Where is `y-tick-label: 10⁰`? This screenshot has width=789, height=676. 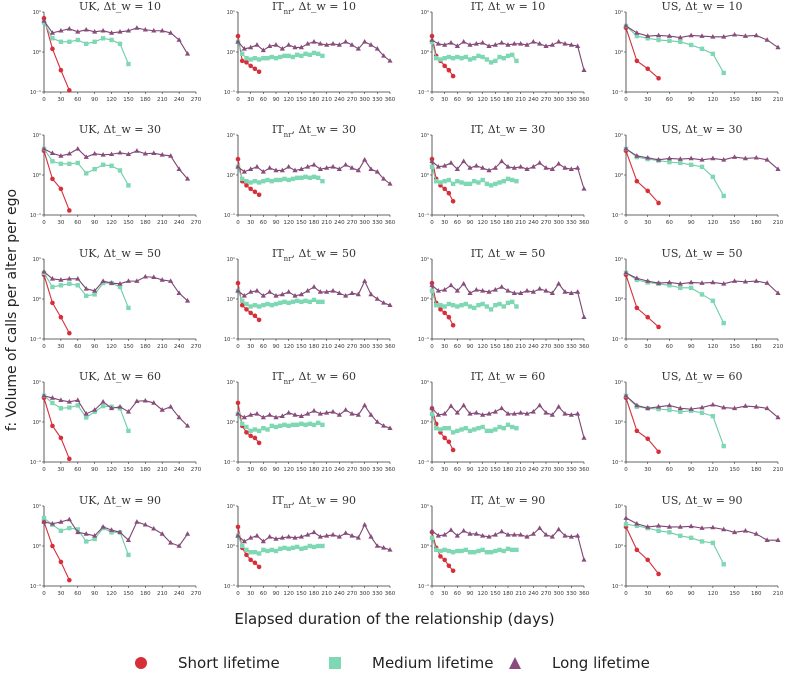
y-tick-label: 10⁰ is located at coordinates (425, 176).